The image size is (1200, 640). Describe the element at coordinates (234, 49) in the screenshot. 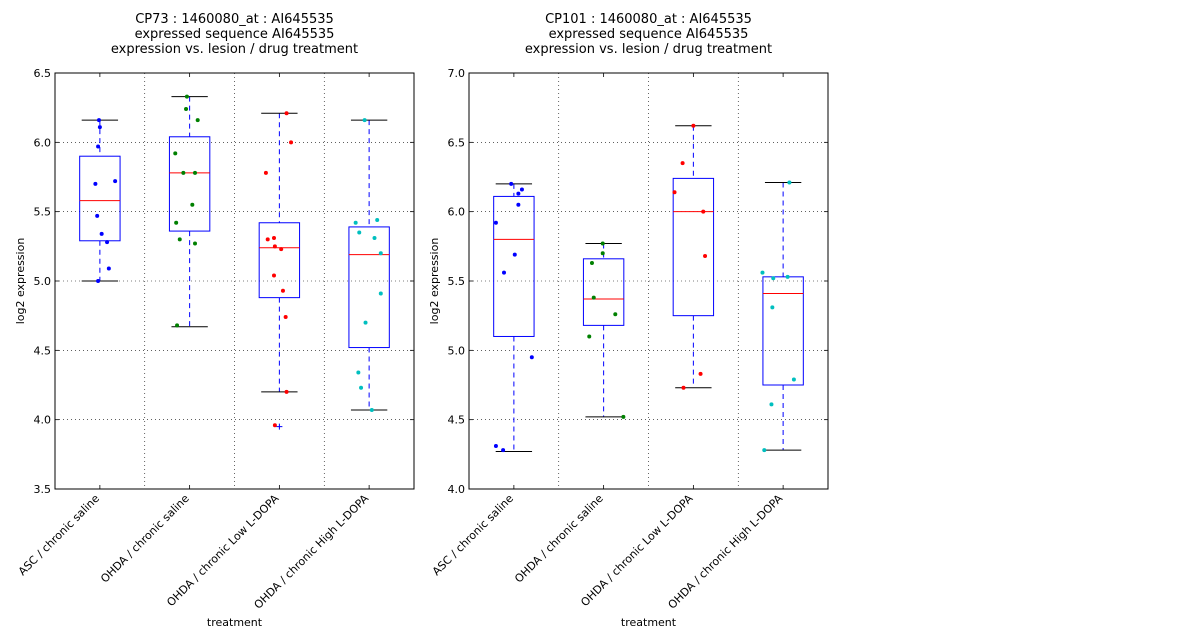

I see `chart-title-line: expression vs. lesion / drug treatment` at that location.